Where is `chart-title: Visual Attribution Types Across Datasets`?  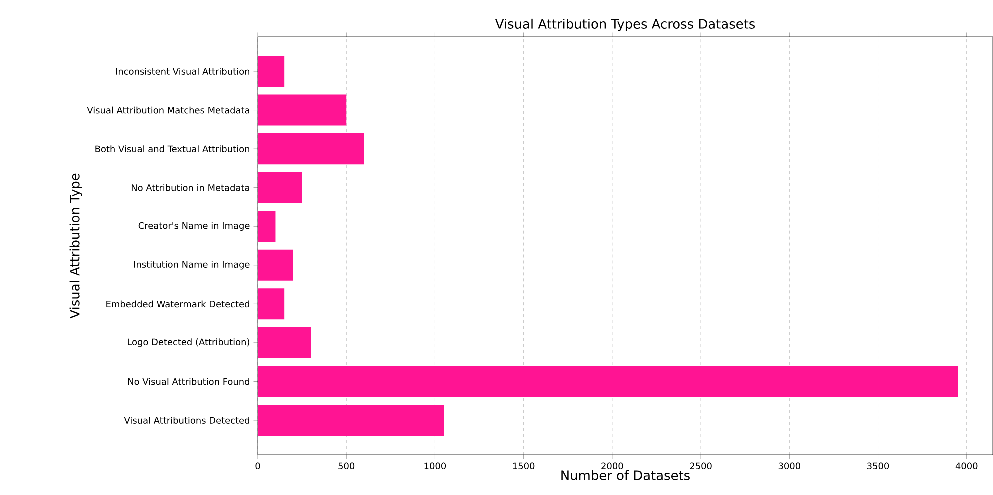 chart-title: Visual Attribution Types Across Datasets is located at coordinates (625, 25).